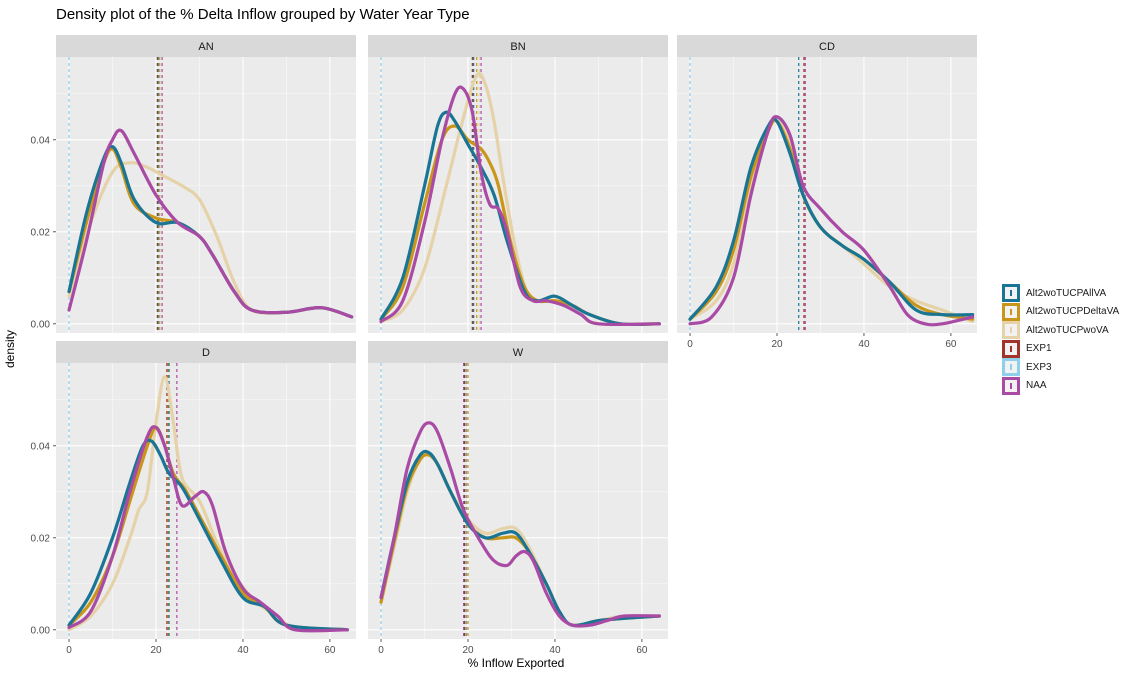 This screenshot has height=677, width=1141. I want to click on legend-label: NAA, so click(1036, 386).